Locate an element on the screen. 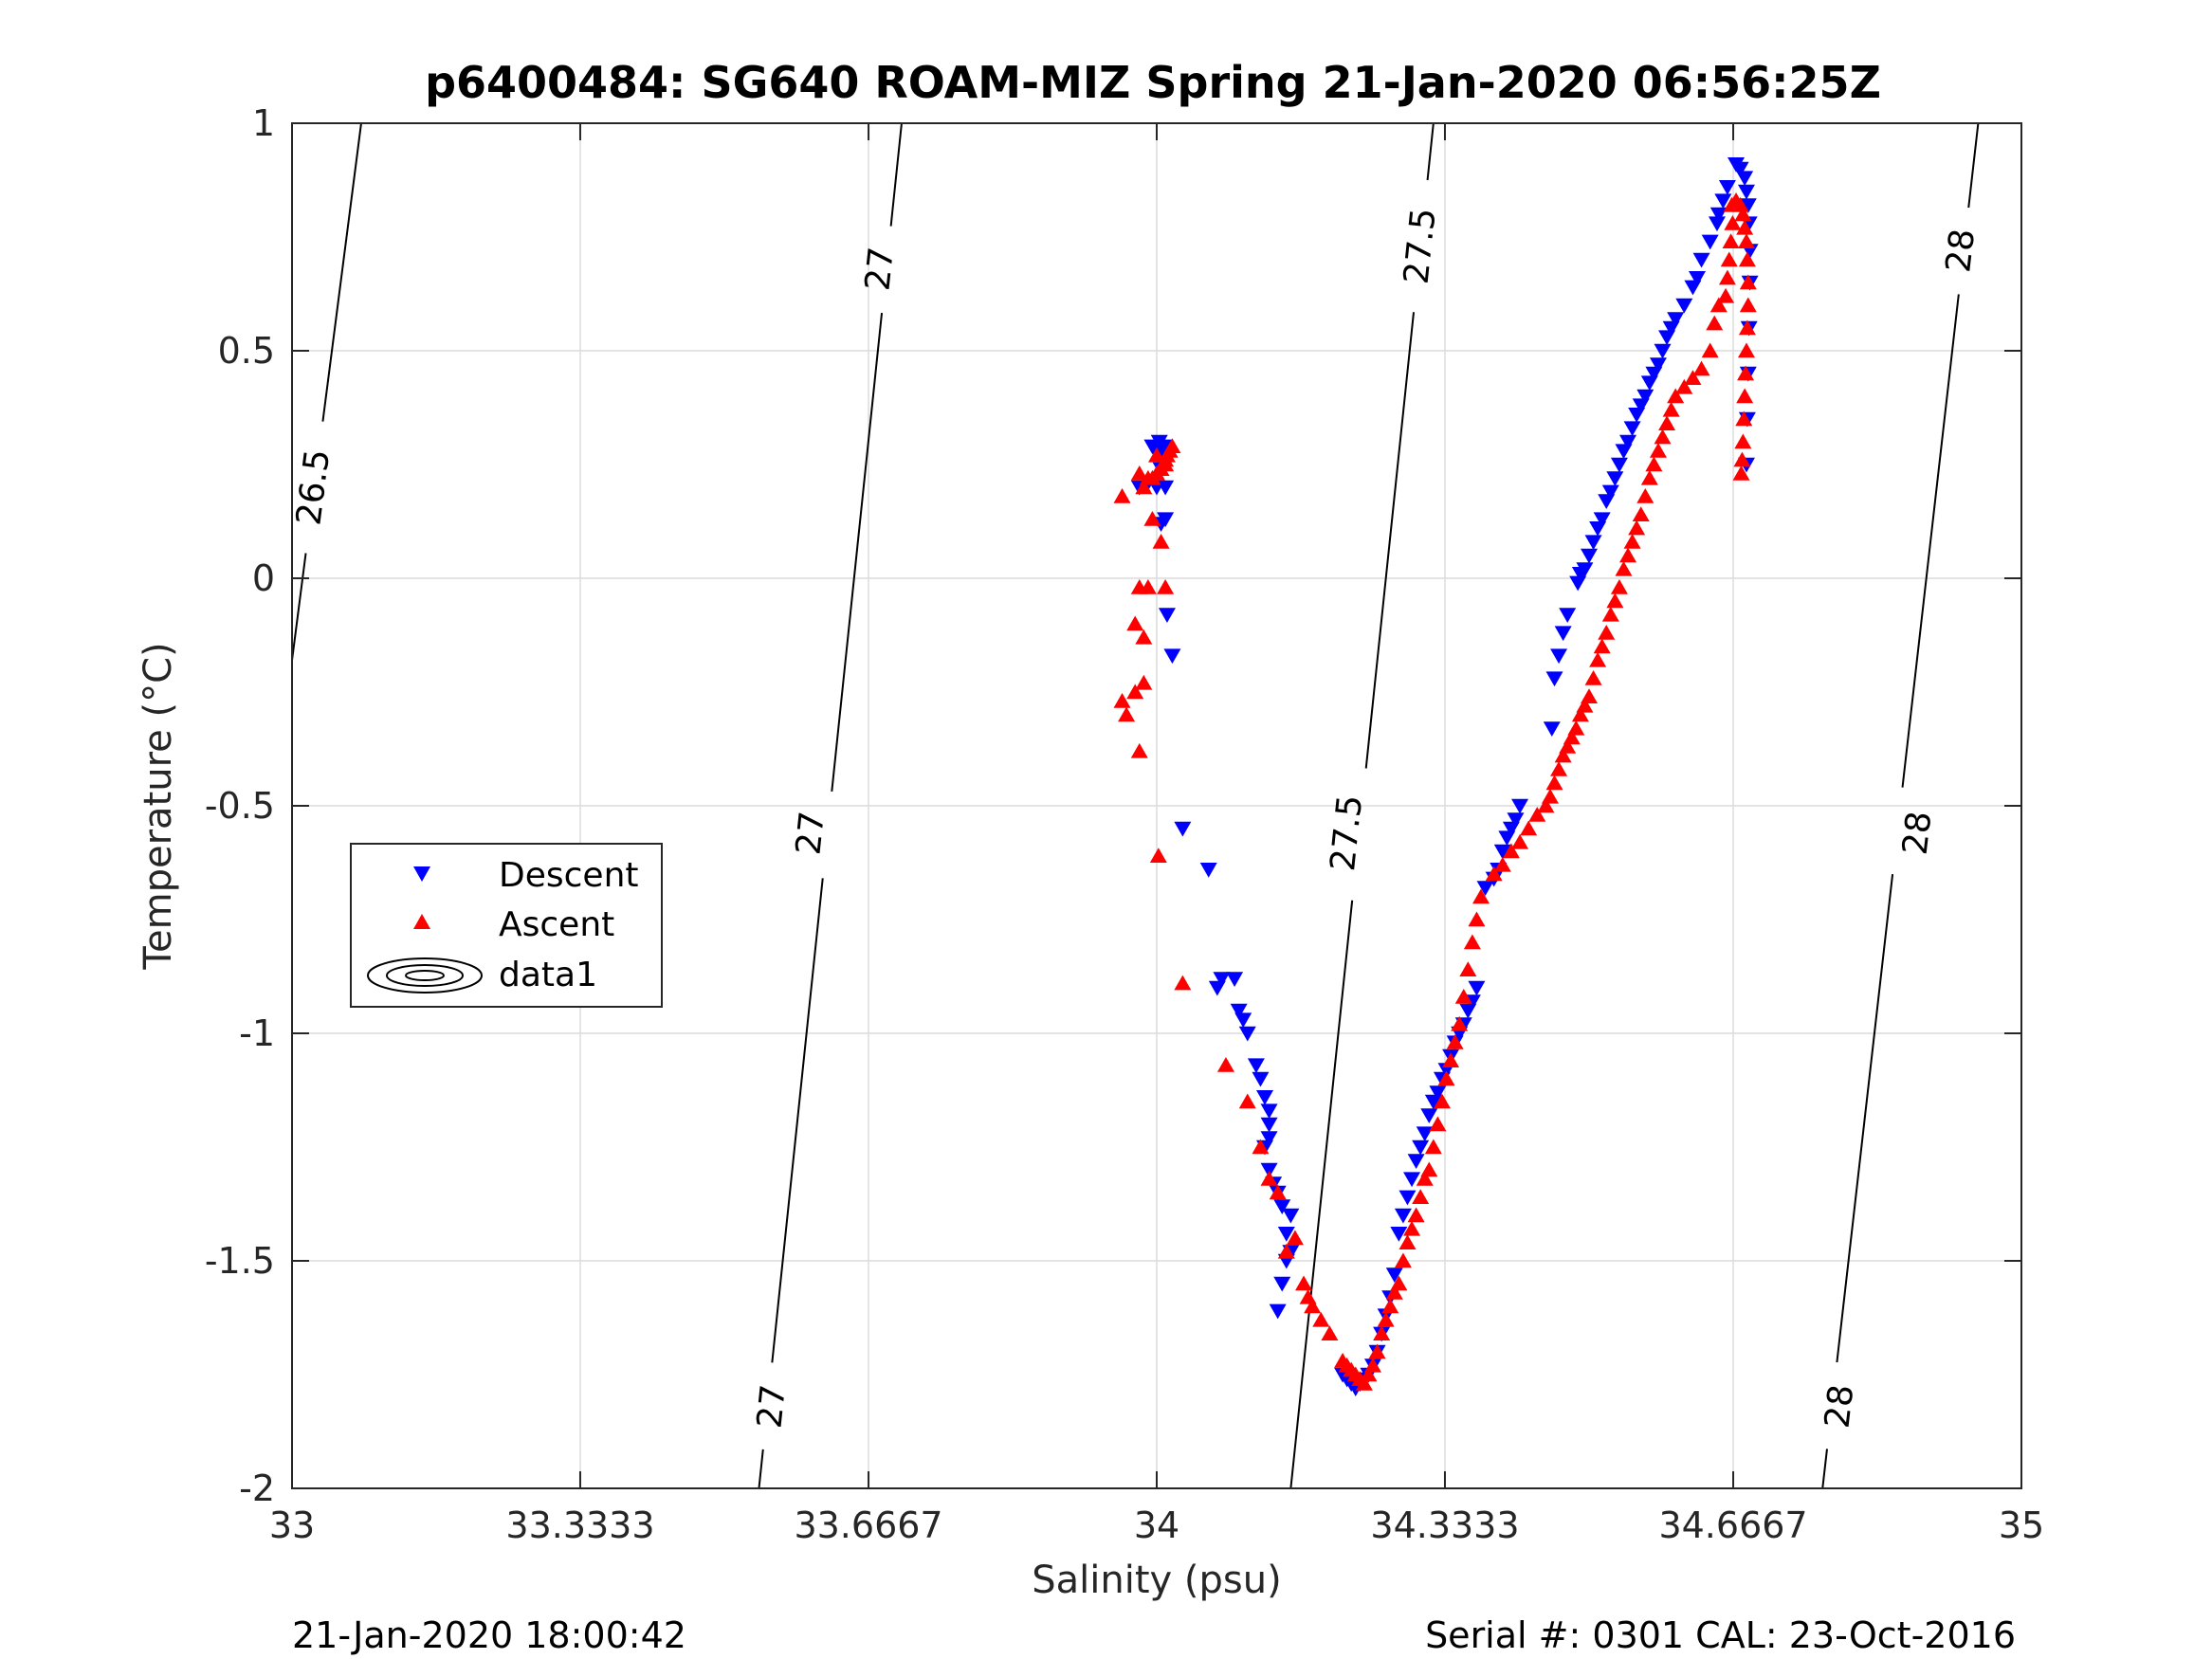 This screenshot has height=1659, width=2212. y-axis-label: Temperature (°C) is located at coordinates (158, 806).